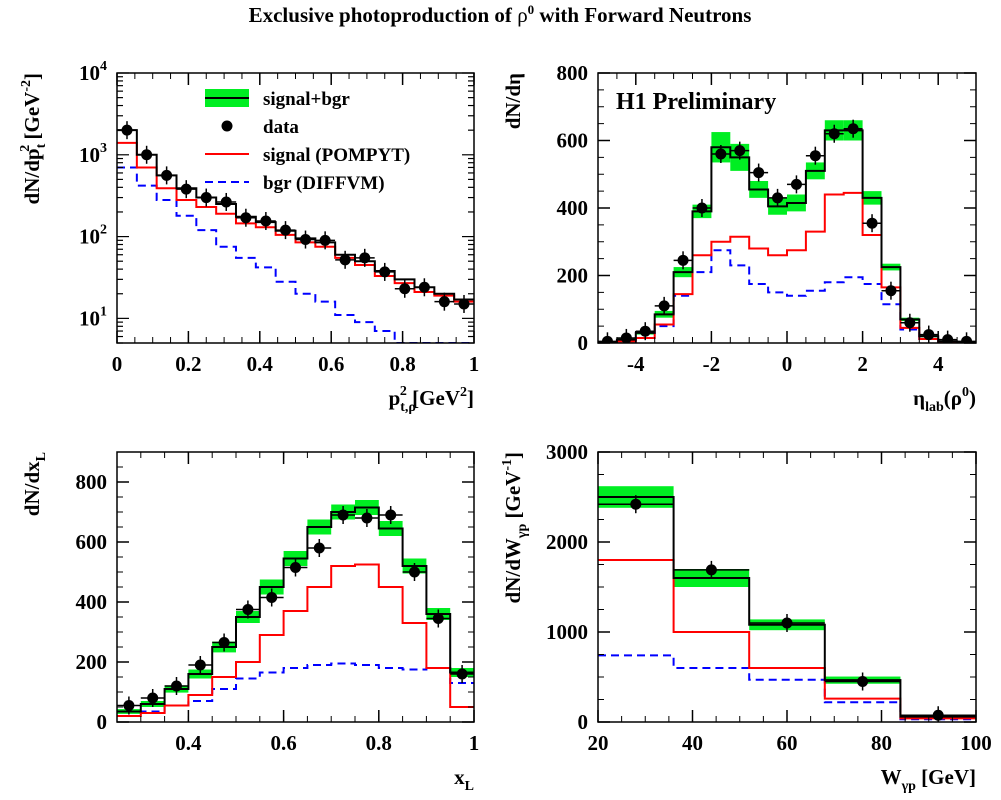 This screenshot has width=1001, height=800. I want to click on series-bgr-line, so click(295, 254).